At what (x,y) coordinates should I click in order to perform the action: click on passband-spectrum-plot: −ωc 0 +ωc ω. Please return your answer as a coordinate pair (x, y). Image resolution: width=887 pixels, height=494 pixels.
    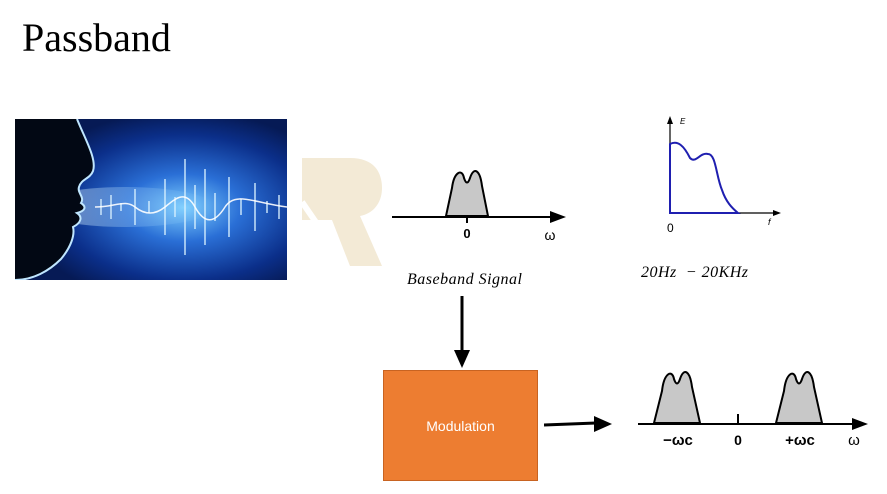
    Looking at the image, I should click on (753, 410).